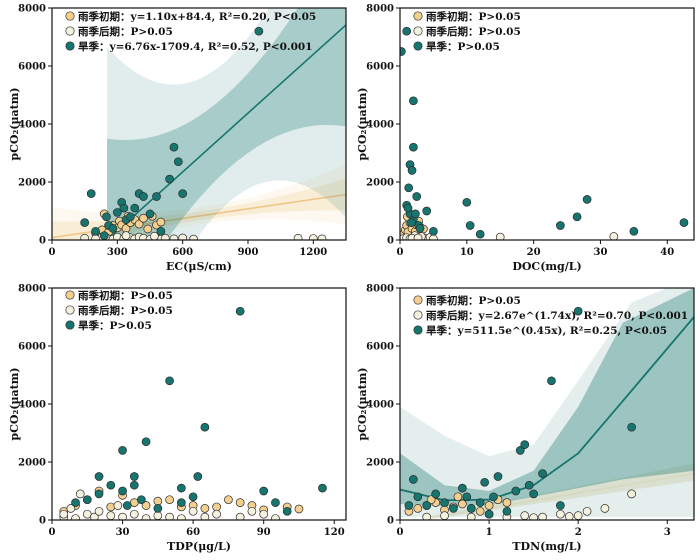  I want to click on x-tick-label: 2, so click(578, 532).